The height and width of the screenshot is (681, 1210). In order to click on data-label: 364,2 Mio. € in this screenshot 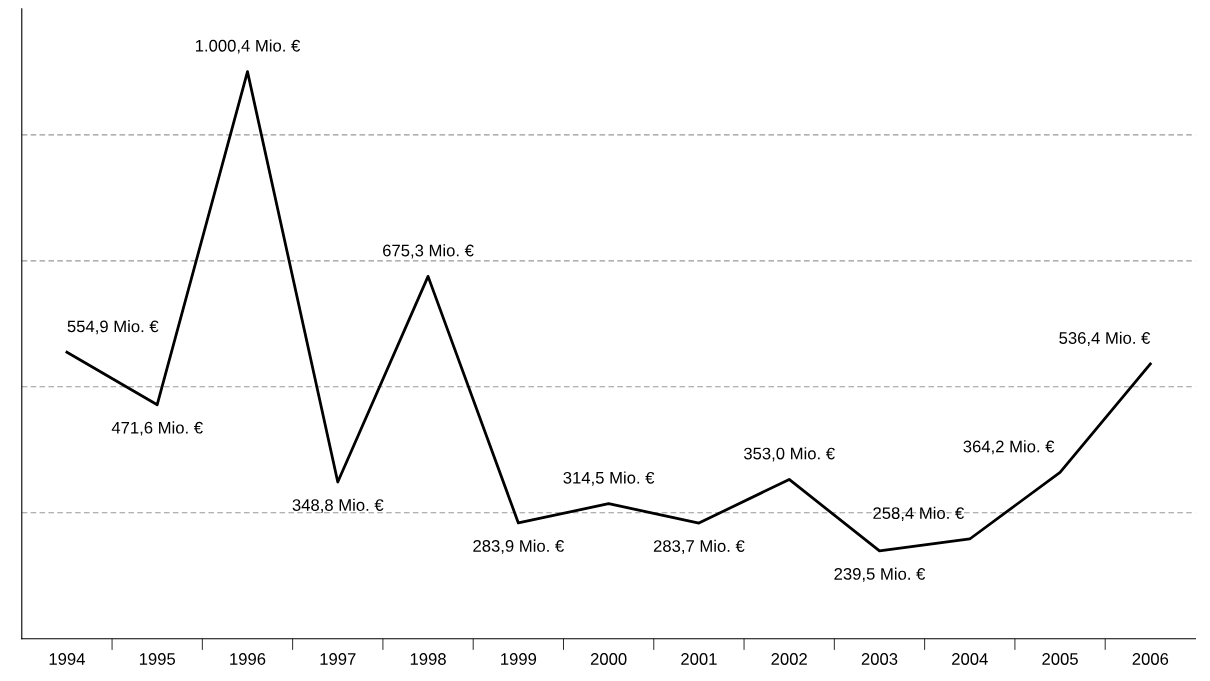, I will do `click(1009, 447)`.